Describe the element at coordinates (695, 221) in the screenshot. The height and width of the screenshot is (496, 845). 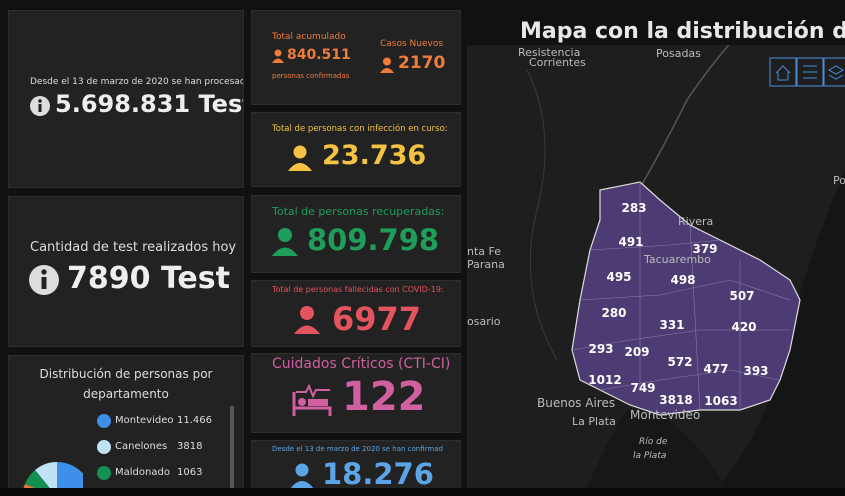
I see `place-label: Rivera` at that location.